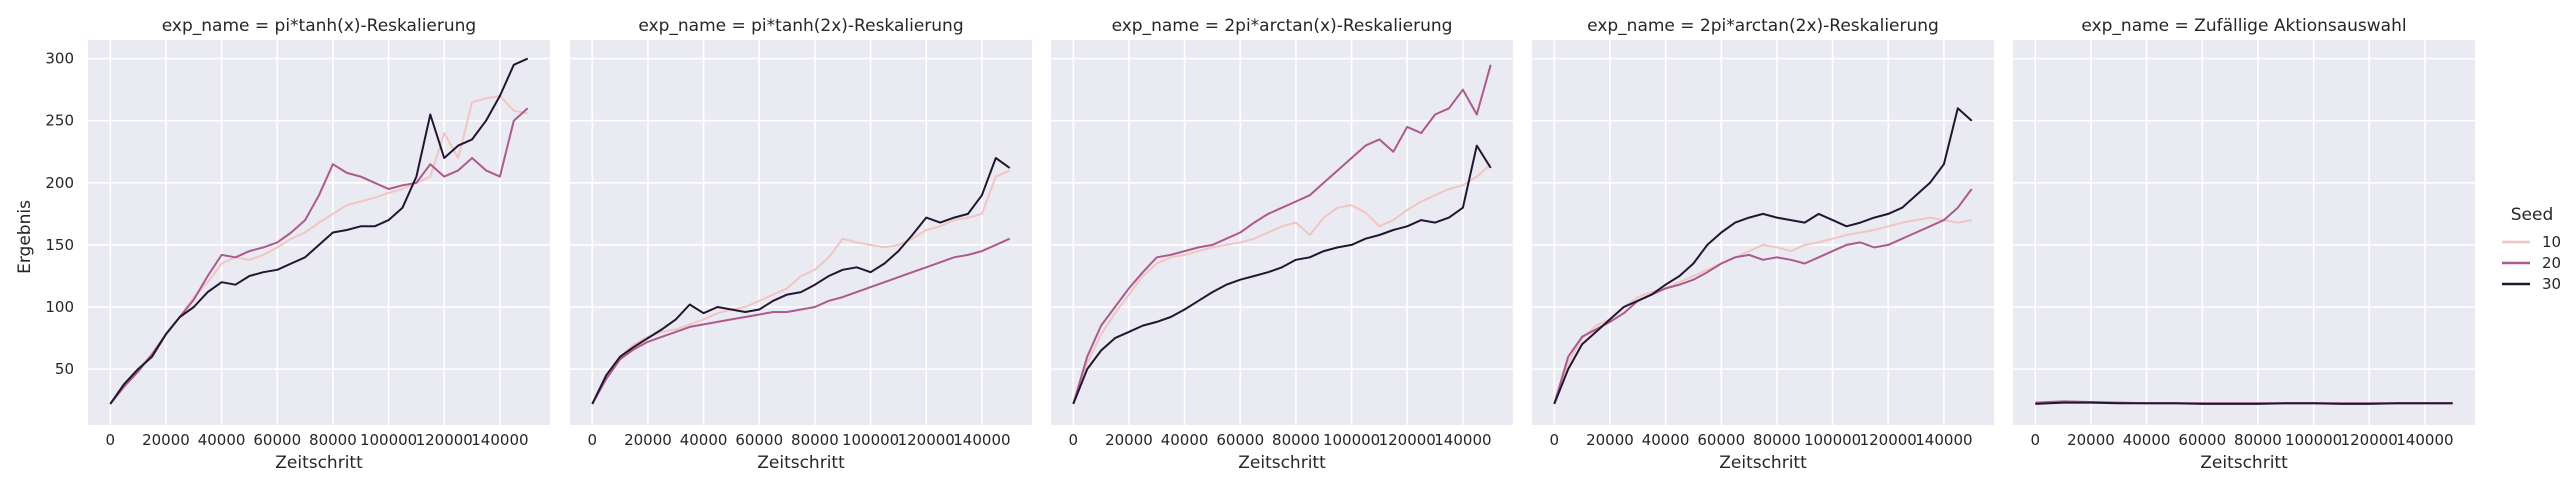 The width and height of the screenshot is (2574, 500). Describe the element at coordinates (59, 307) in the screenshot. I see `y-tick-label: 100` at that location.